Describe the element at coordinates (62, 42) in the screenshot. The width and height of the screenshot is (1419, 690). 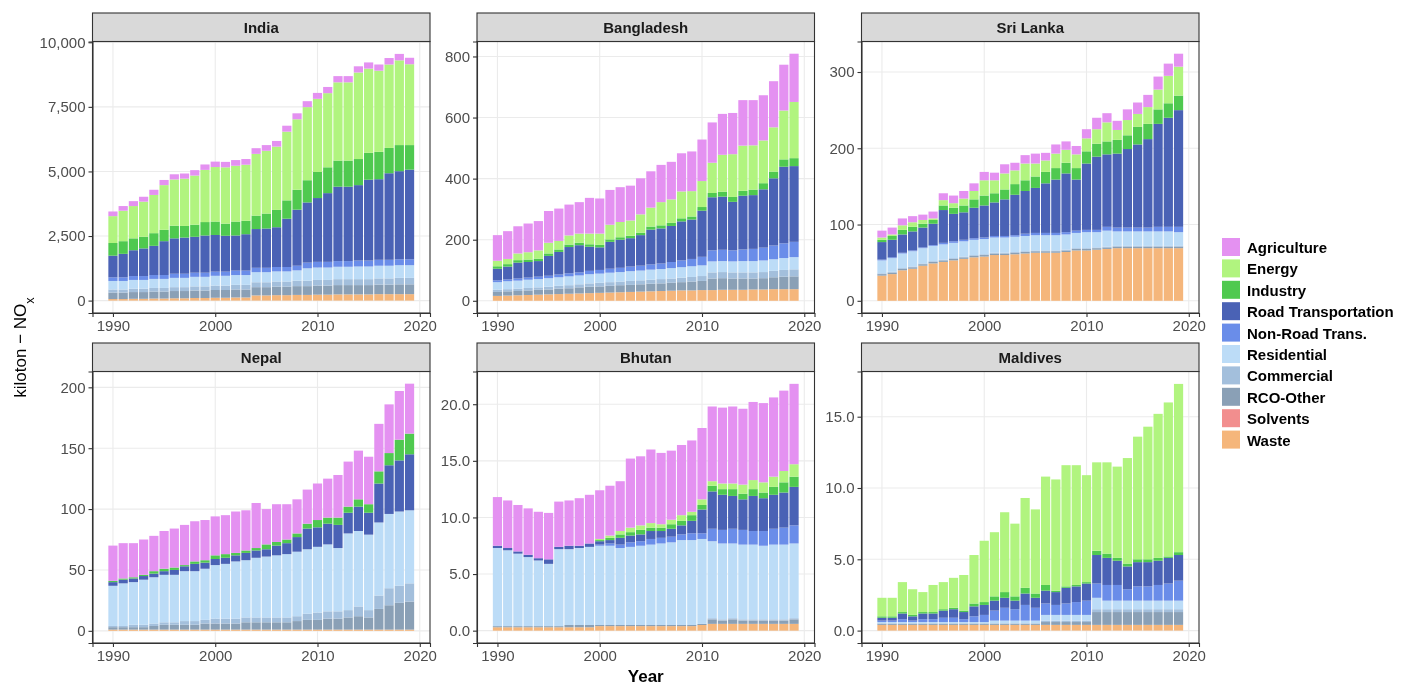
I see `y-tick-label: 10,000` at that location.